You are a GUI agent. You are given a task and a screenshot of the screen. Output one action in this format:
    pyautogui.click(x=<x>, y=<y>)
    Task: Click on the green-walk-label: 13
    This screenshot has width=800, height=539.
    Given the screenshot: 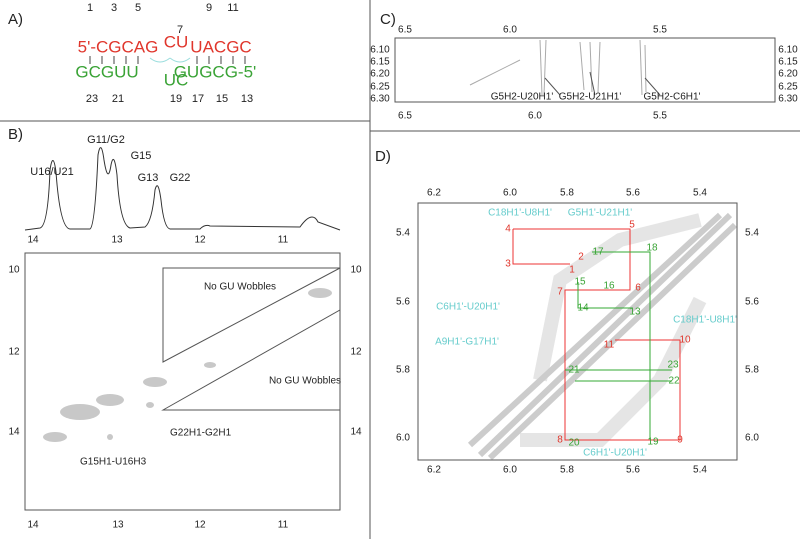 What is the action you would take?
    pyautogui.click(x=635, y=312)
    